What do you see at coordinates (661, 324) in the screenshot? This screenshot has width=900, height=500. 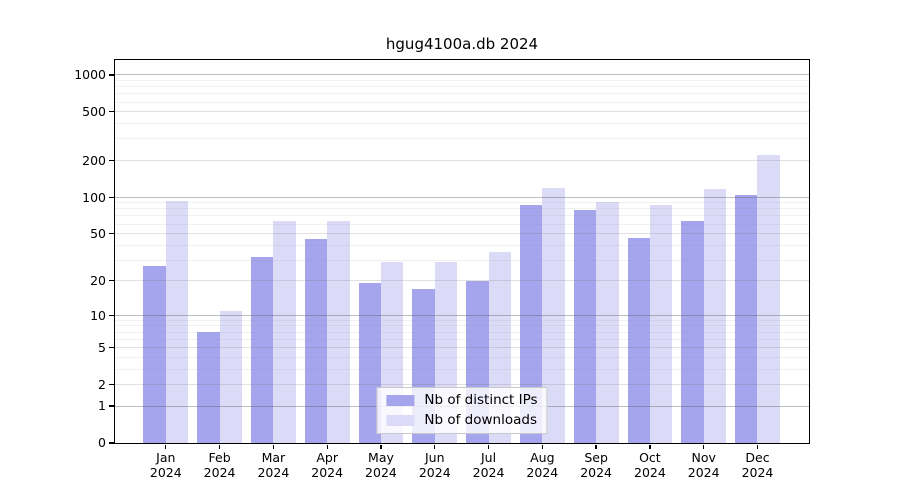 I see `bar-oct-downloads` at bounding box center [661, 324].